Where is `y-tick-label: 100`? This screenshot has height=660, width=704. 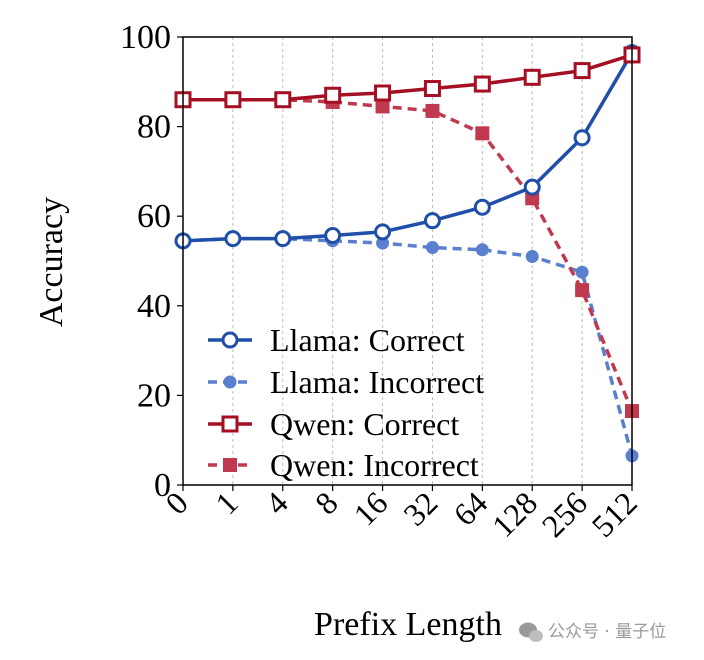 y-tick-label: 100 is located at coordinates (145, 37).